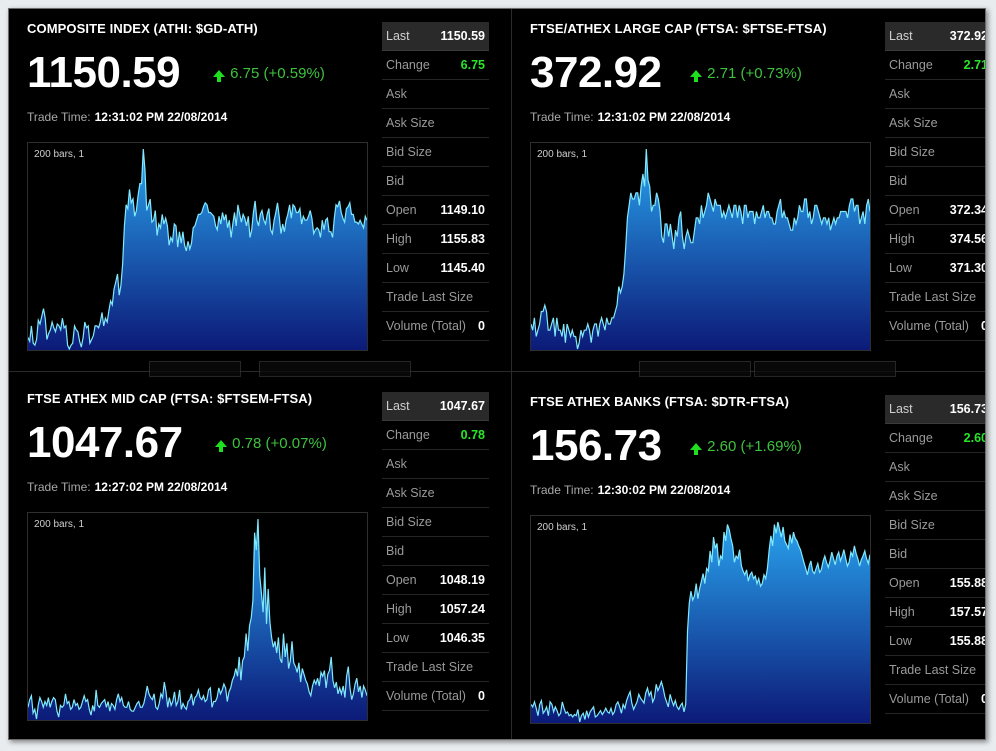 This screenshot has width=996, height=751. What do you see at coordinates (967, 36) in the screenshot?
I see `quote-row-value: 372.92` at bounding box center [967, 36].